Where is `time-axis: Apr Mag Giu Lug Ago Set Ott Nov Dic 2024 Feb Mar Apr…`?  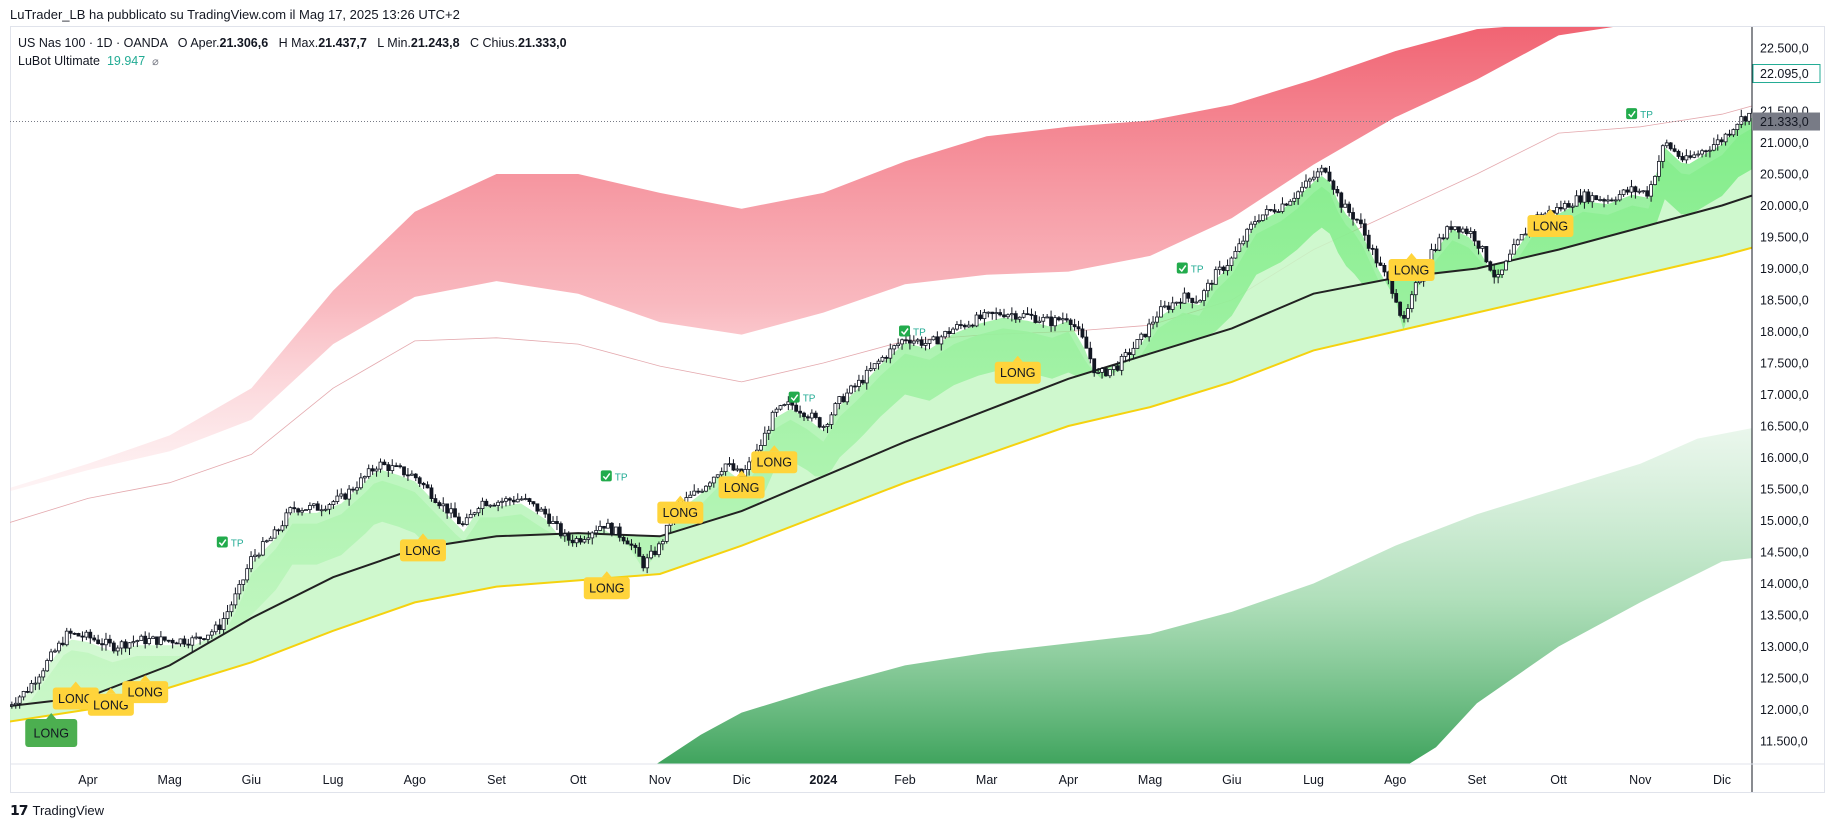 time-axis: Apr Mag Giu Lug Ago Set Ott Nov Dic 2024 Feb Mar Apr… is located at coordinates (917, 775).